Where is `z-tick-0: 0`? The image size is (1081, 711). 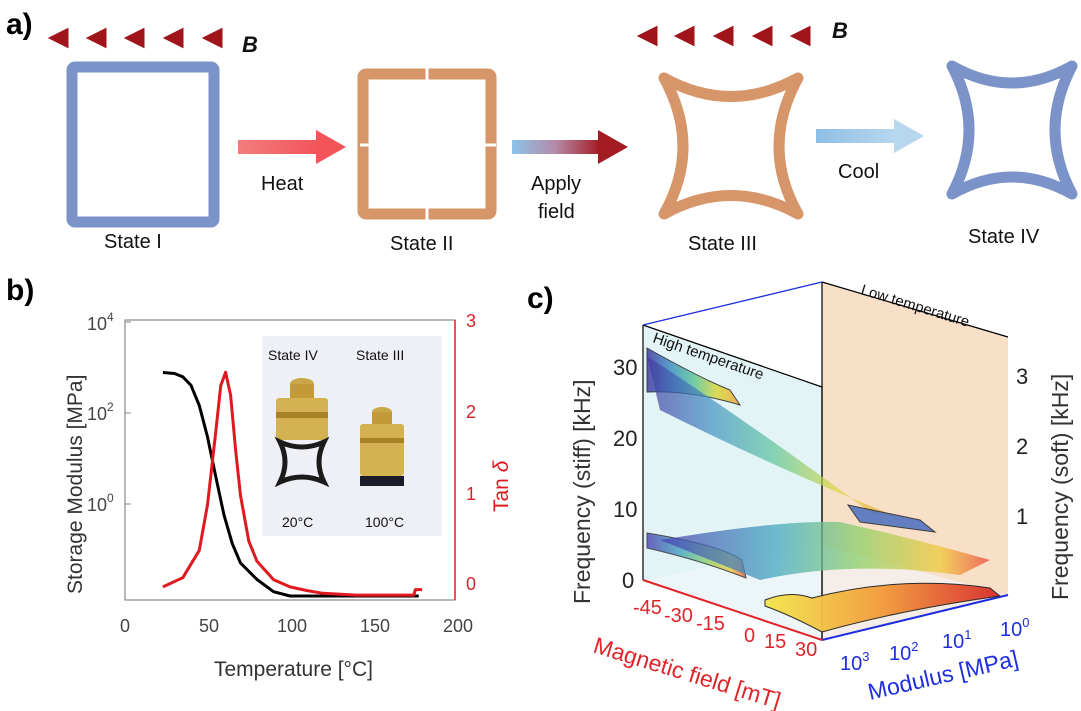 z-tick-0: 0 is located at coordinates (628, 580).